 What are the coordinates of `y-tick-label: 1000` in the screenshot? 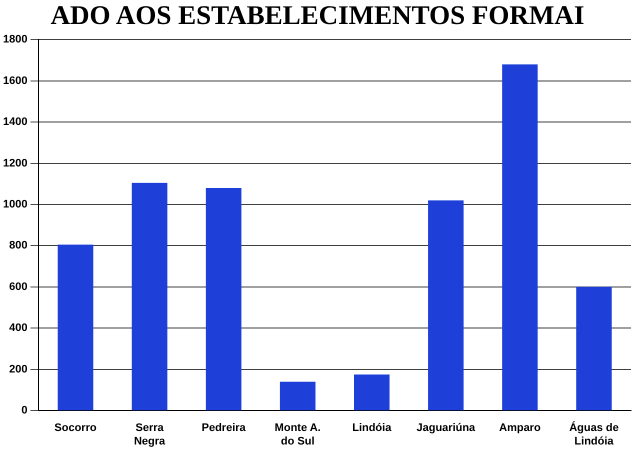 It's located at (15, 204).